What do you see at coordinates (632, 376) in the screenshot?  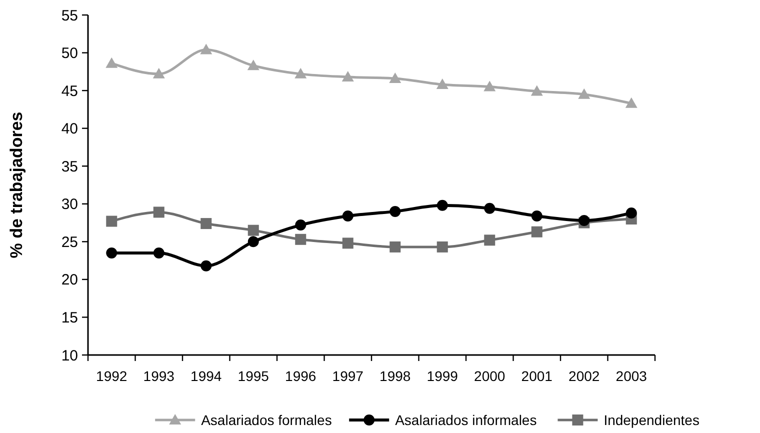 I see `x-tick-label: 2003` at bounding box center [632, 376].